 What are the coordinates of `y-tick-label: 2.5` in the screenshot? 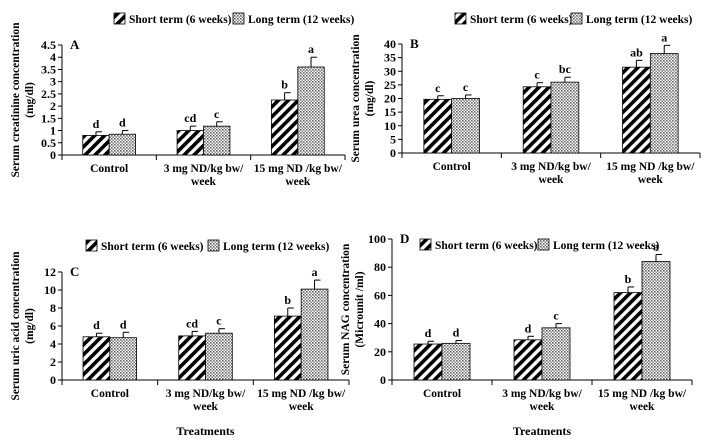 It's located at (48, 94).